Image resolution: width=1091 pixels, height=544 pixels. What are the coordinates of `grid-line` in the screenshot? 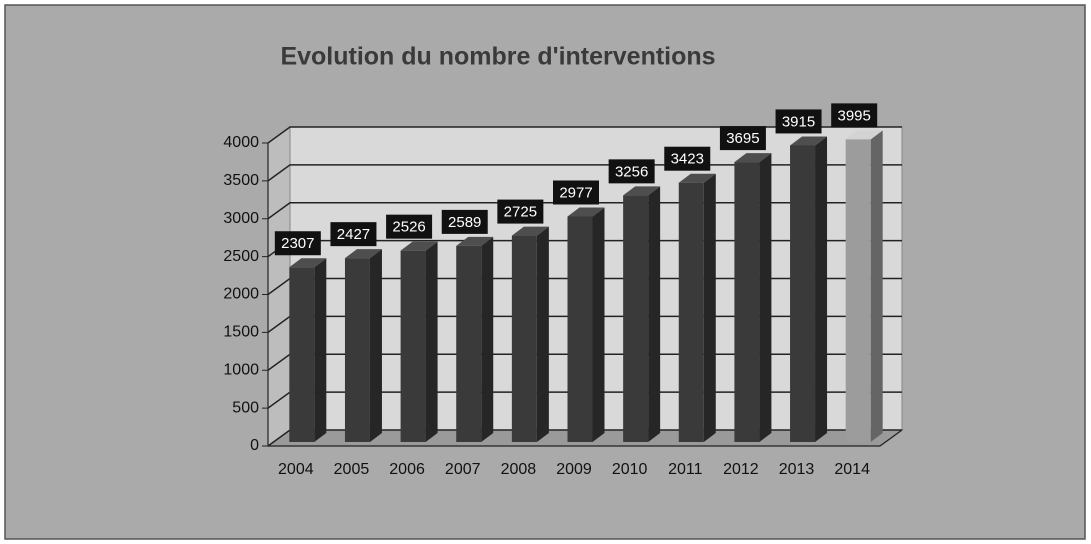 It's located at (584, 135).